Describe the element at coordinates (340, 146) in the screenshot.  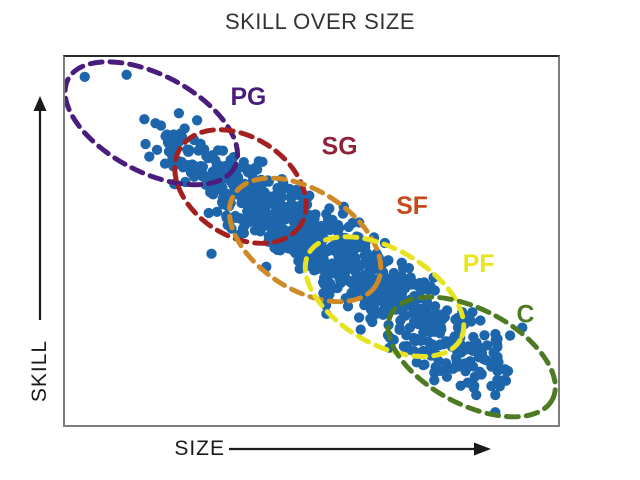
I see `group-label-sg: SG` at that location.